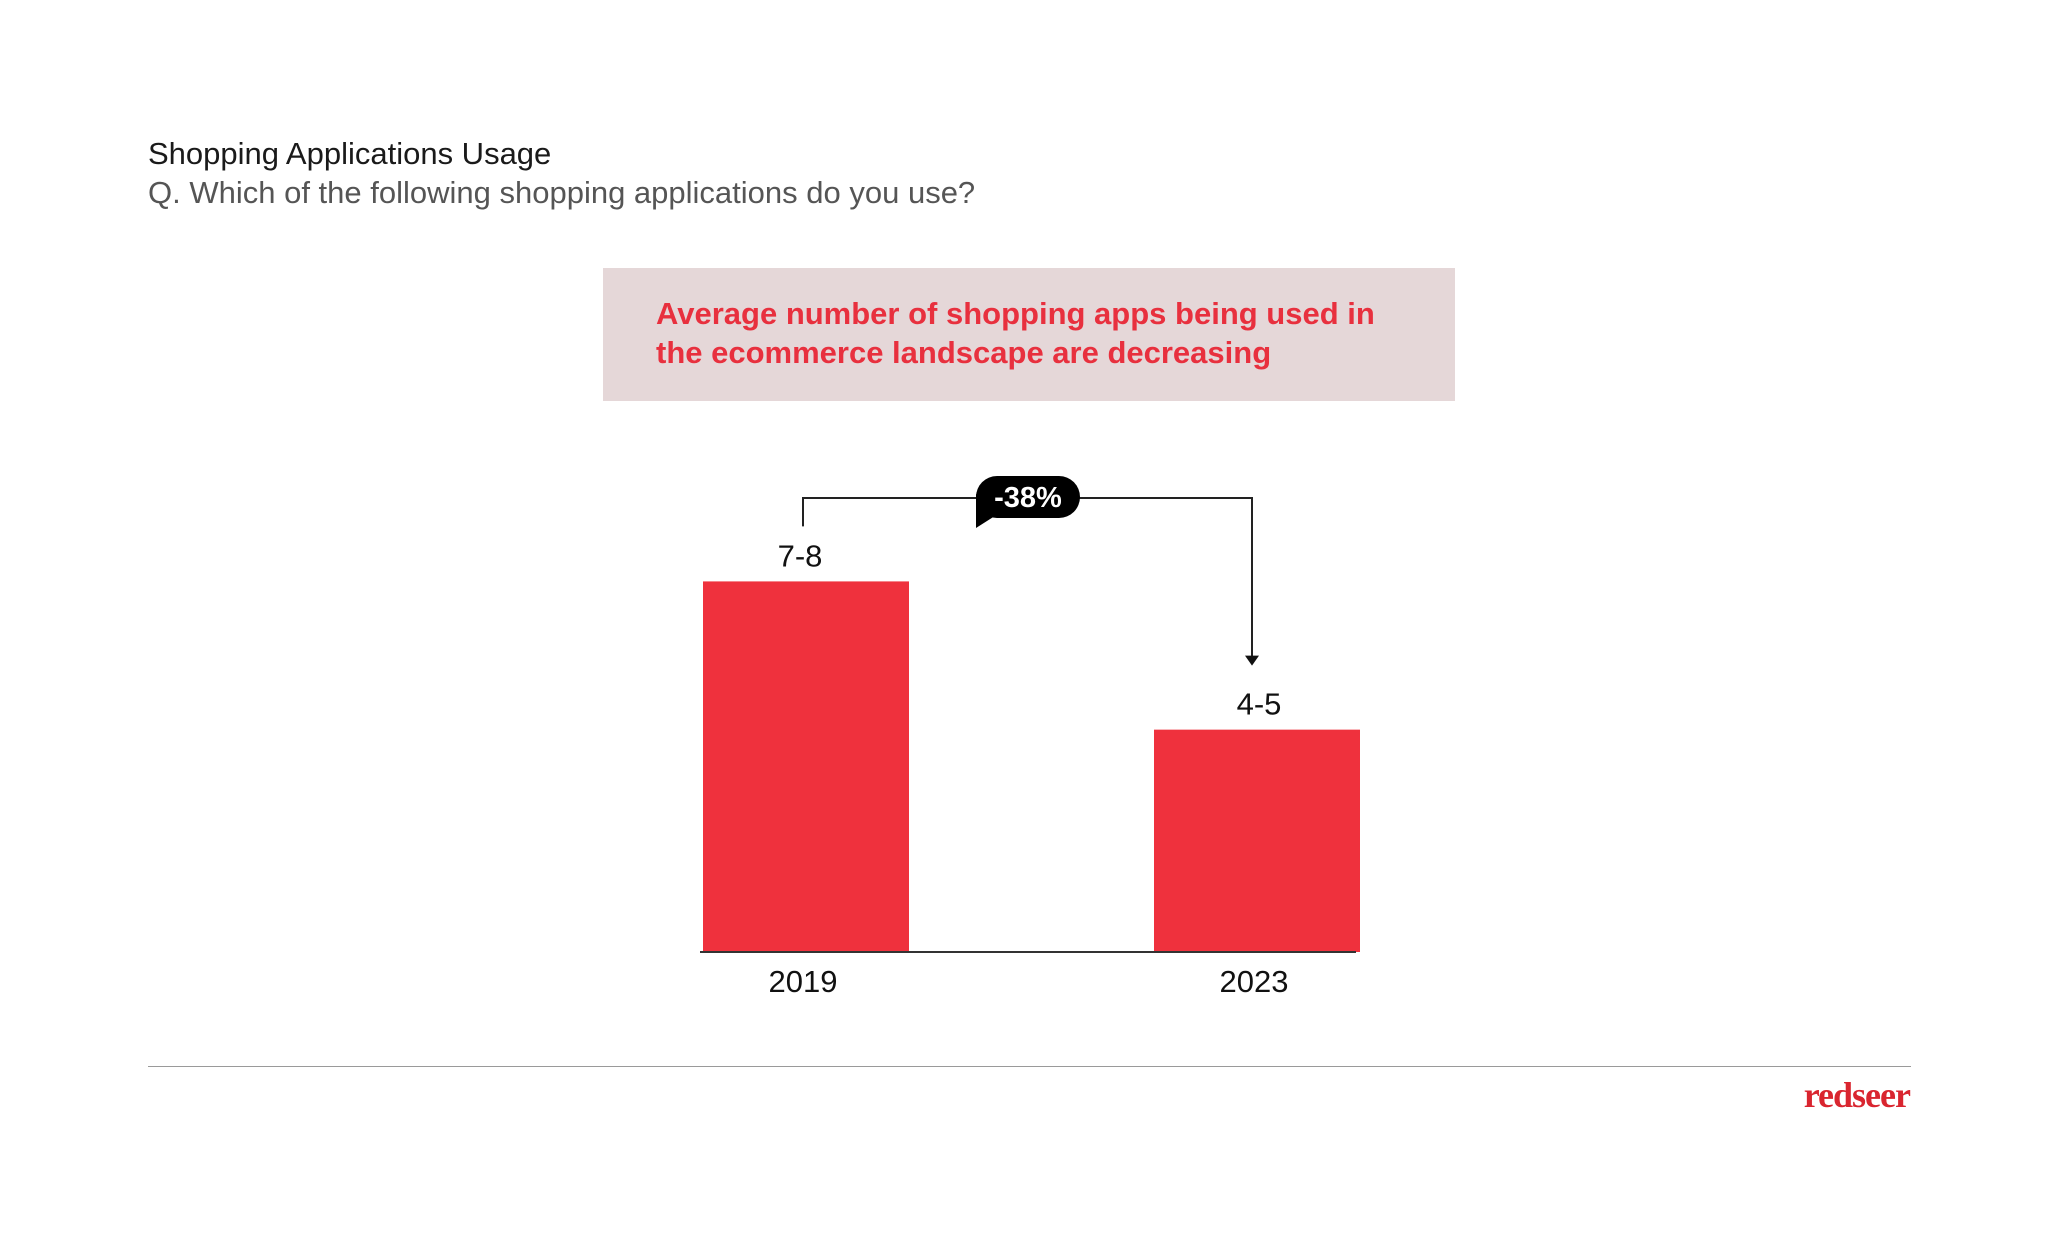 This screenshot has width=2048, height=1238. What do you see at coordinates (1029, 1066) in the screenshot?
I see `footer-divider` at bounding box center [1029, 1066].